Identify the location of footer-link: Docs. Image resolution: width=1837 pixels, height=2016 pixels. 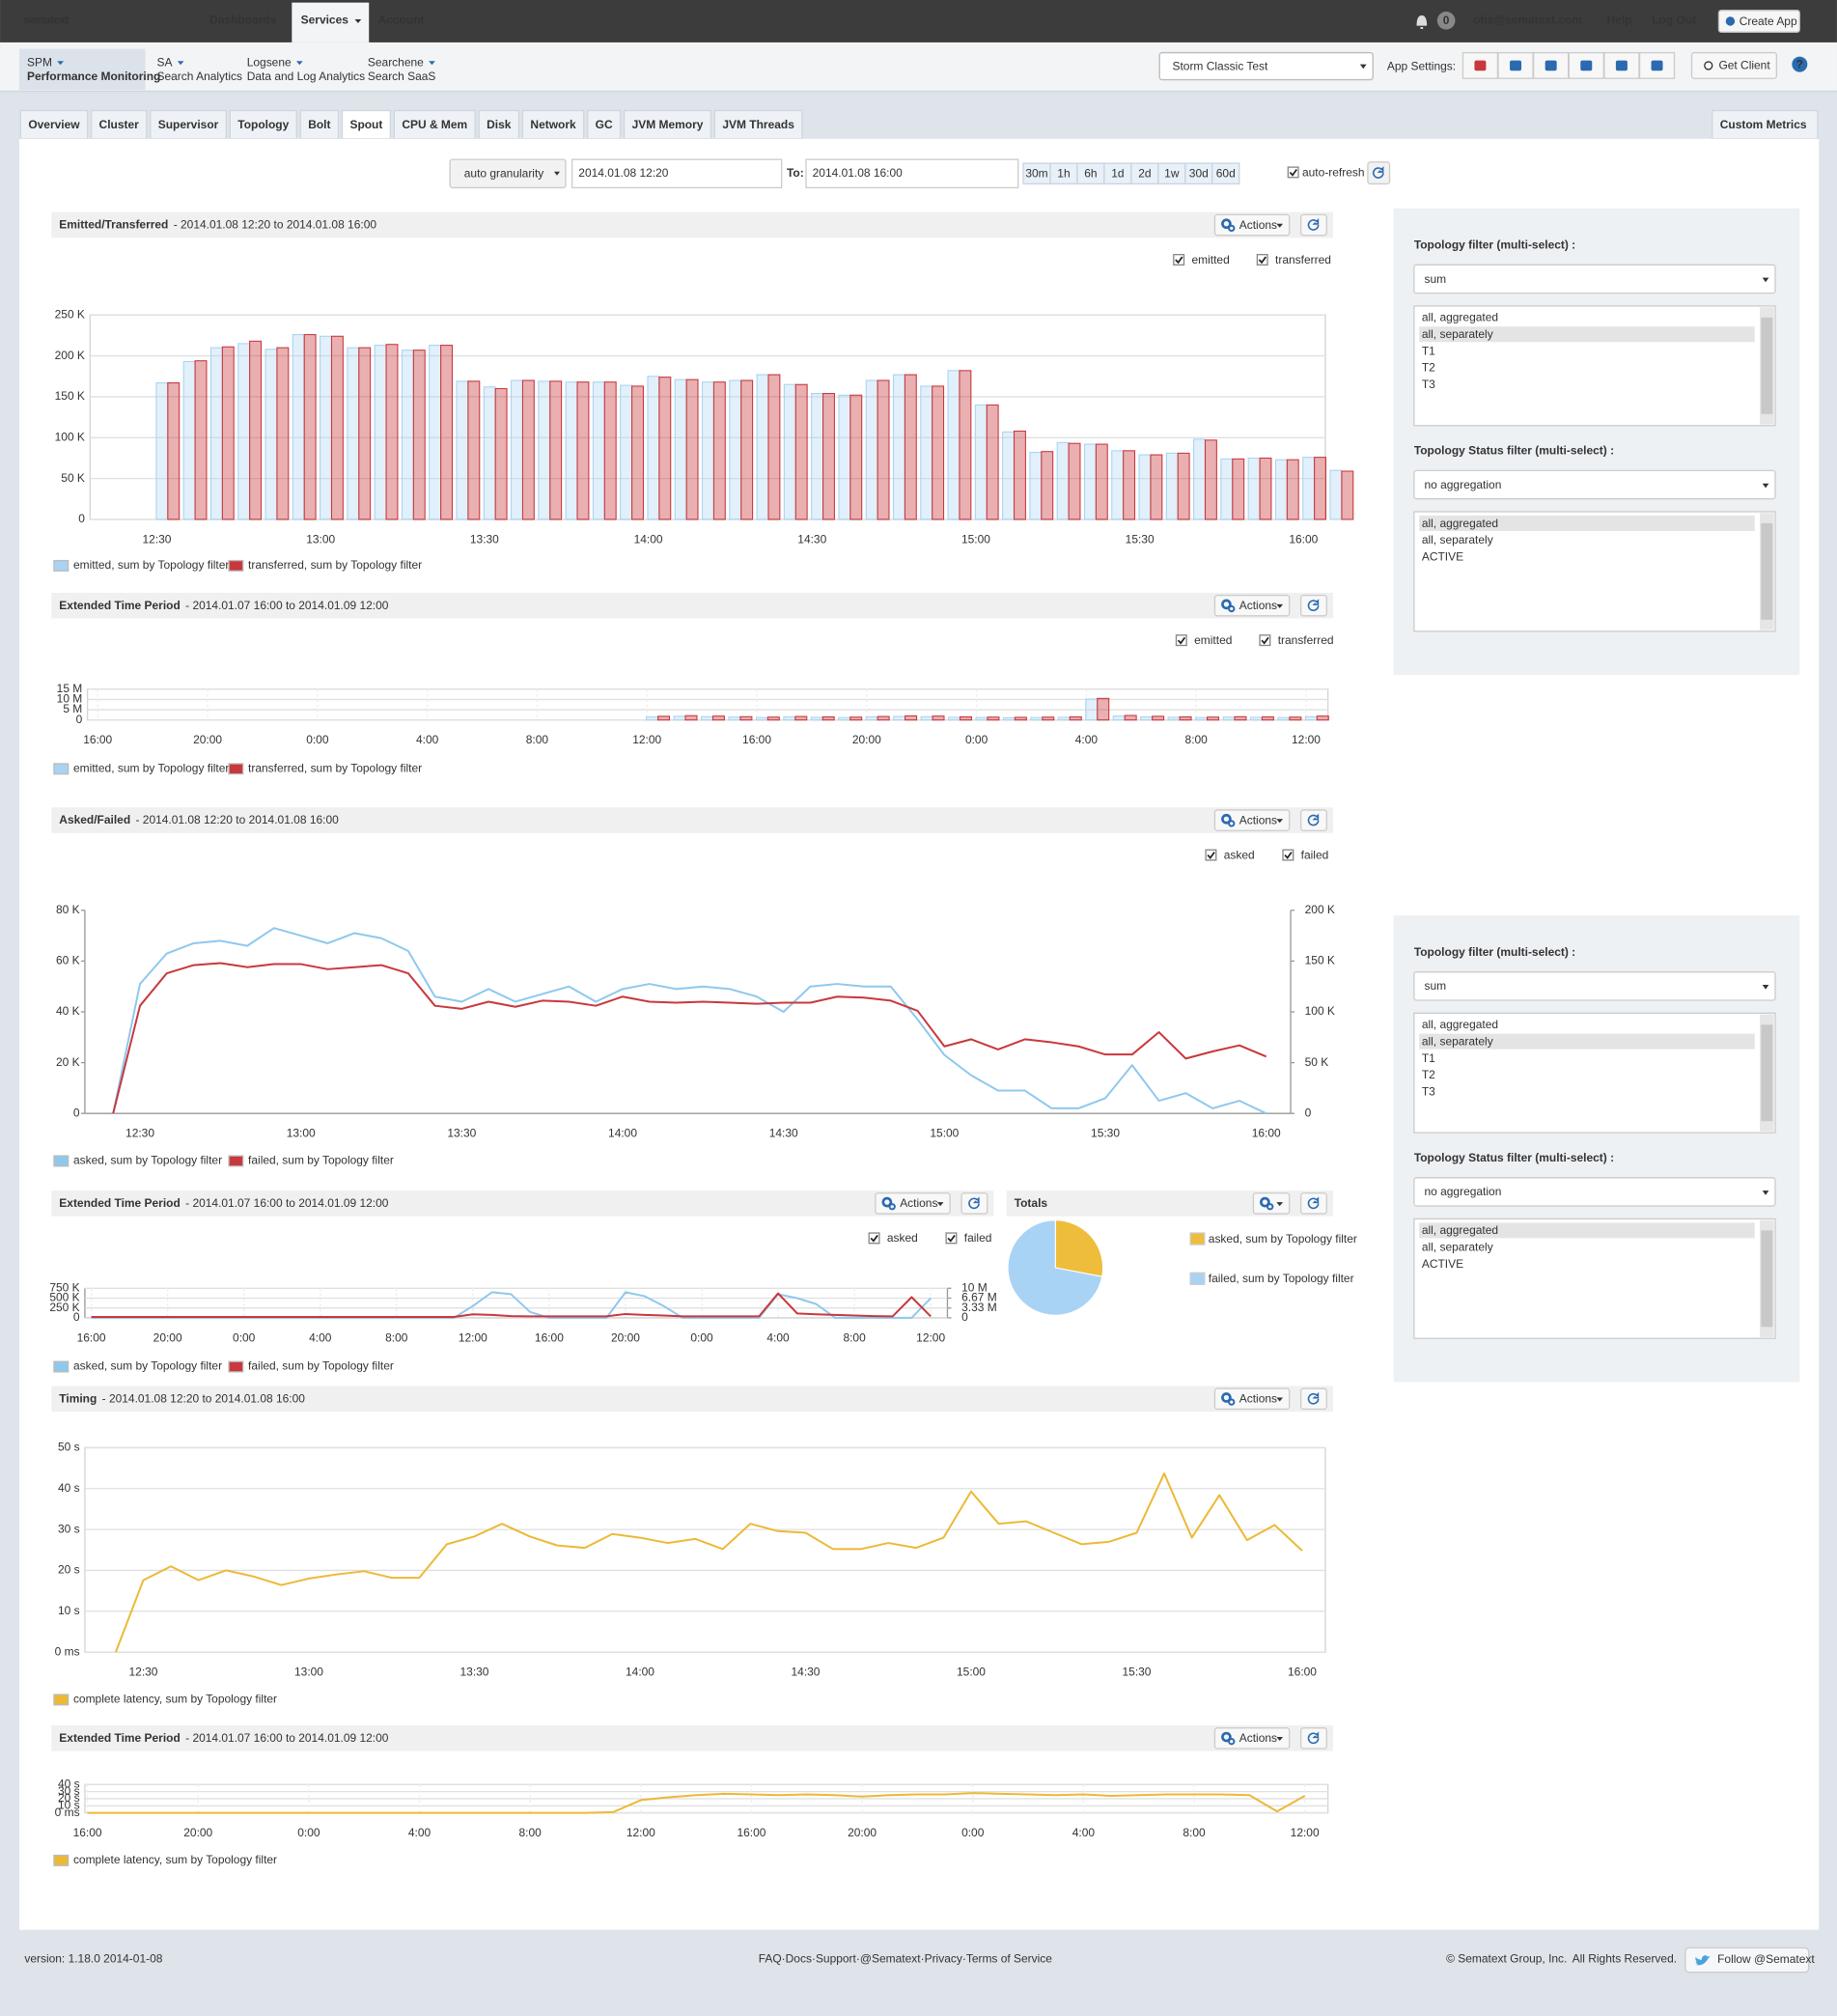
(799, 1959).